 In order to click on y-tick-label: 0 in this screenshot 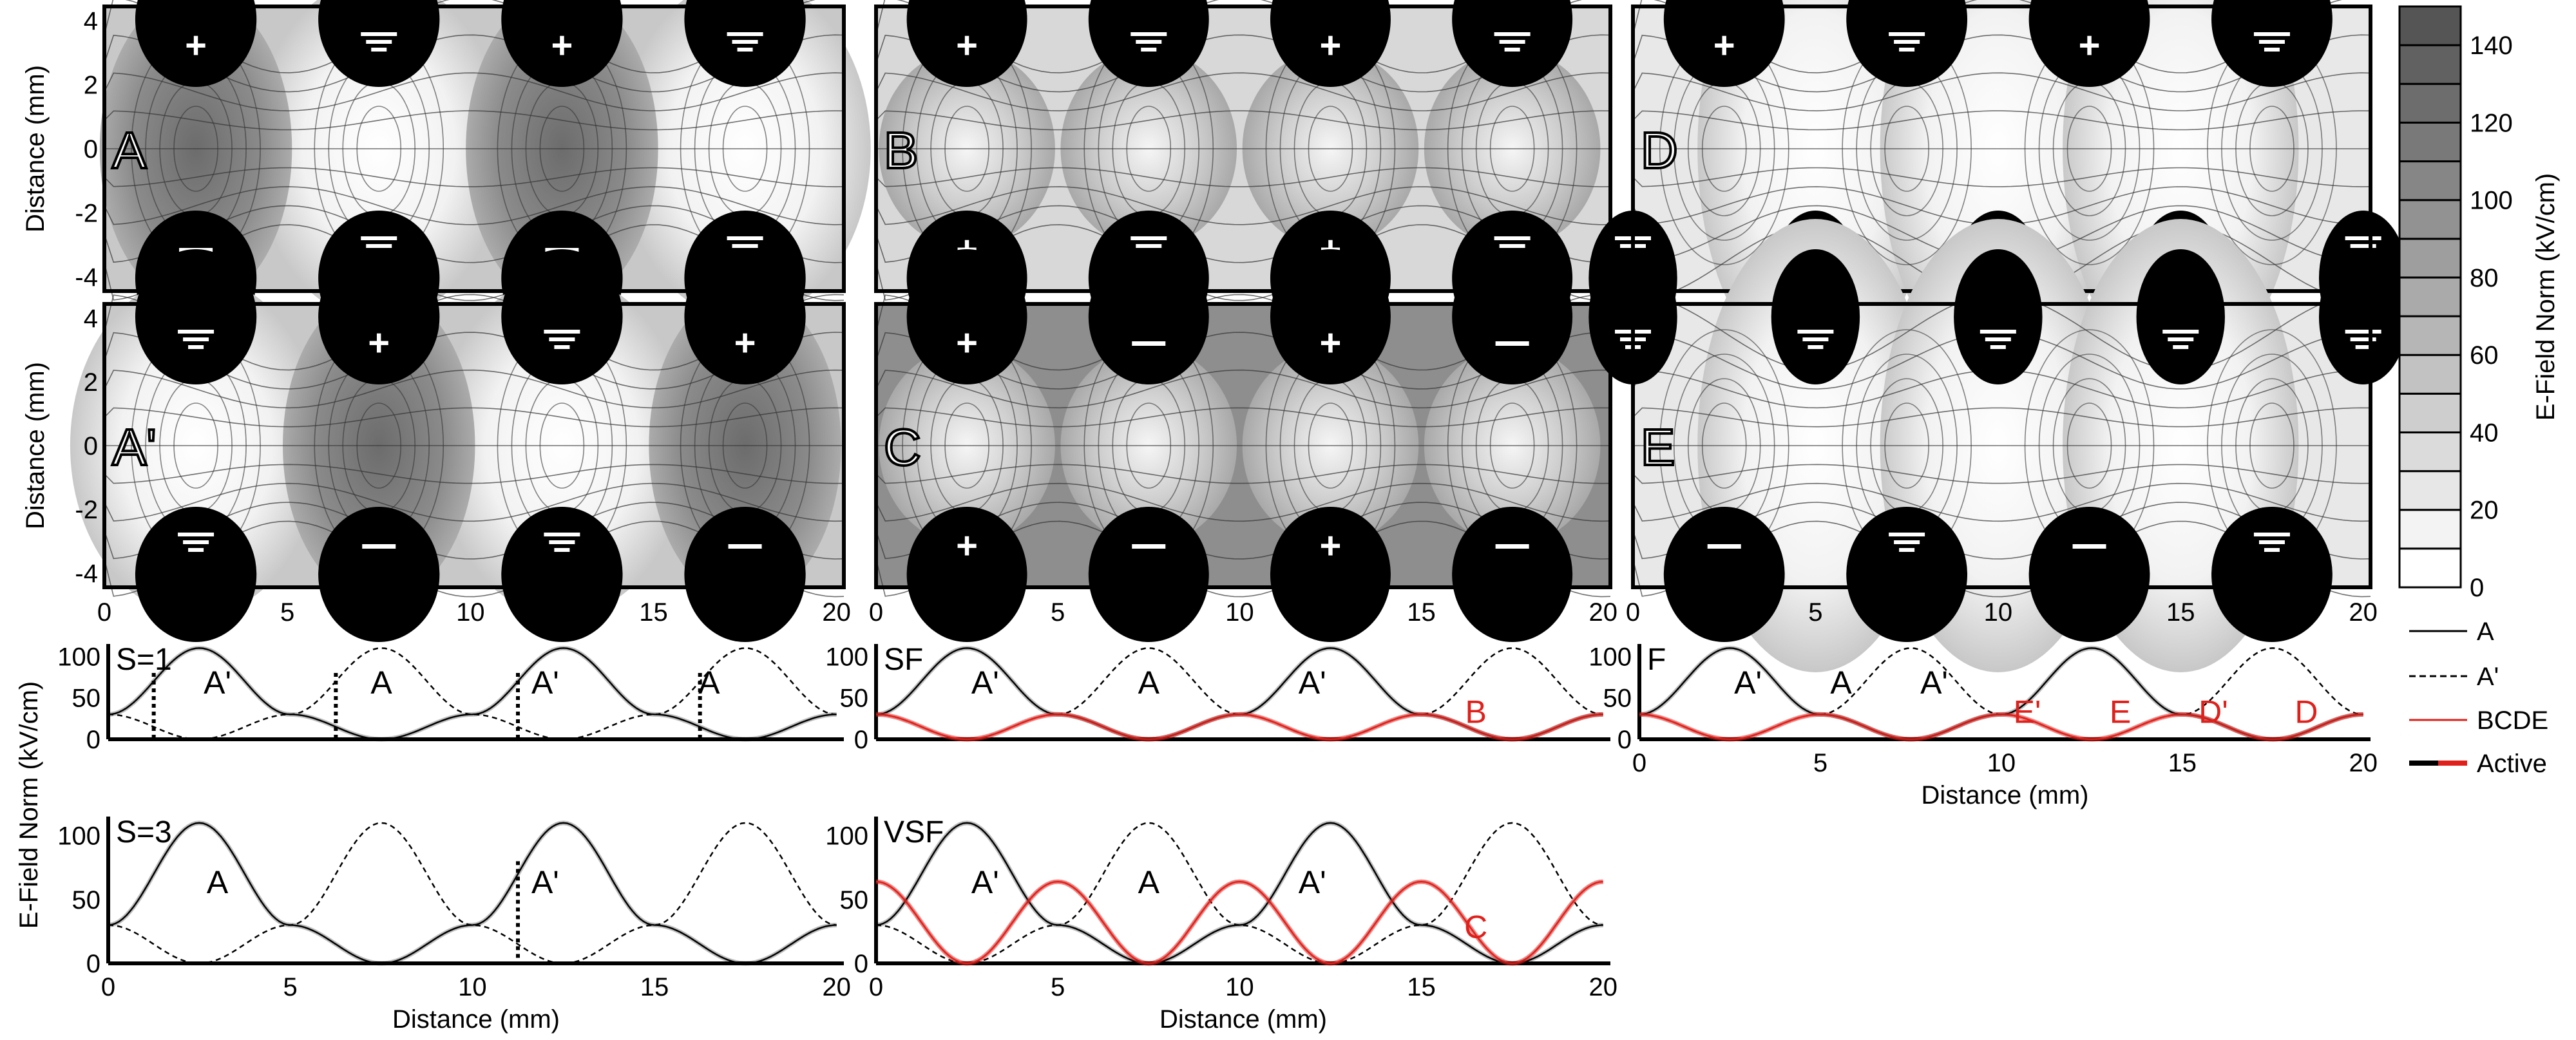, I will do `click(93, 740)`.